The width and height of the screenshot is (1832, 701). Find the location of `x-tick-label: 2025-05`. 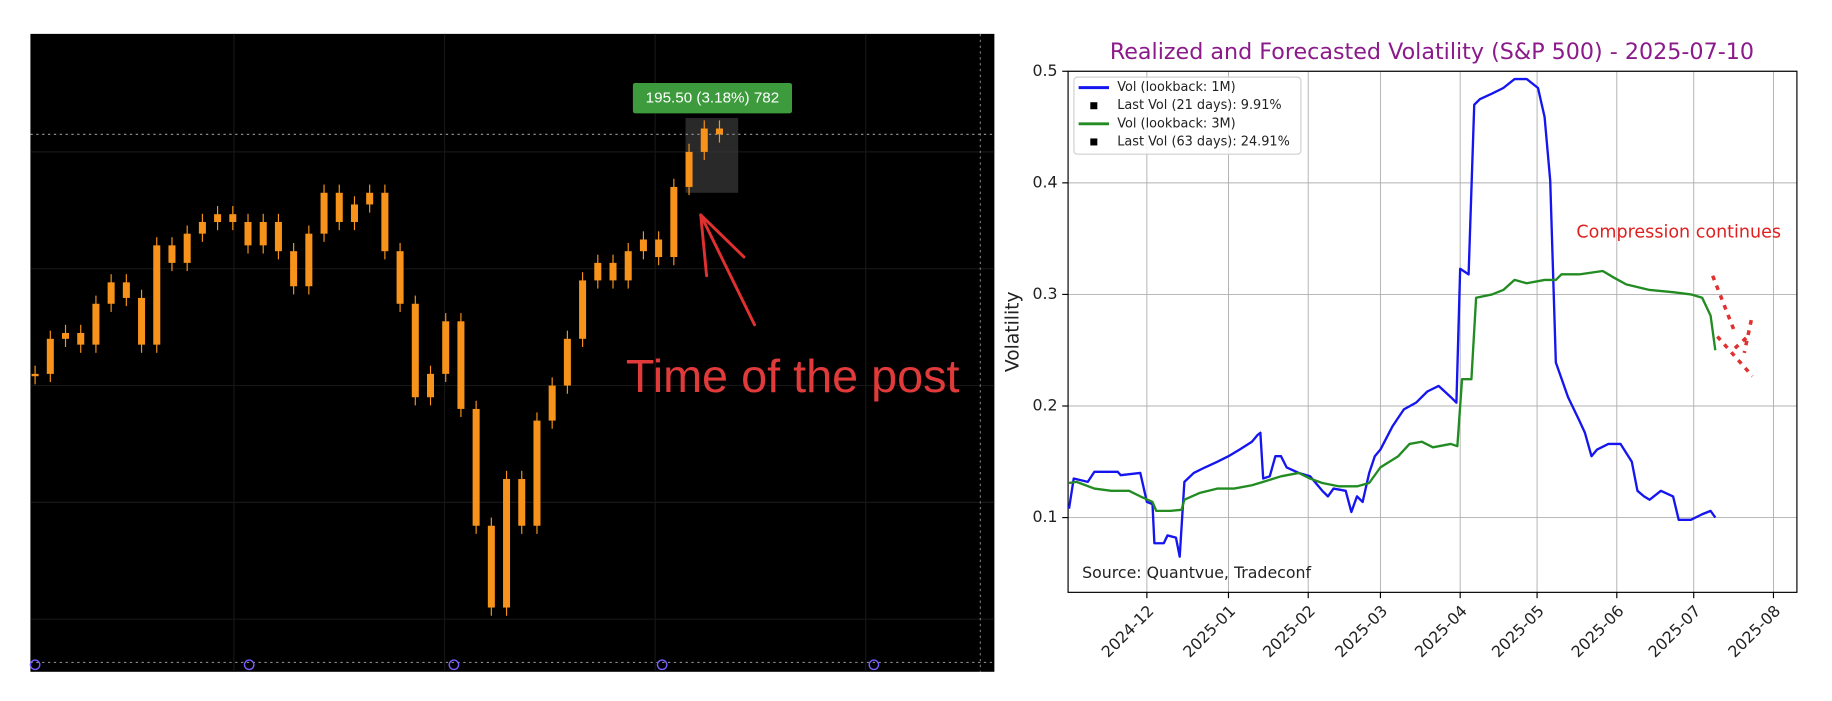

x-tick-label: 2025-05 is located at coordinates (1518, 631).